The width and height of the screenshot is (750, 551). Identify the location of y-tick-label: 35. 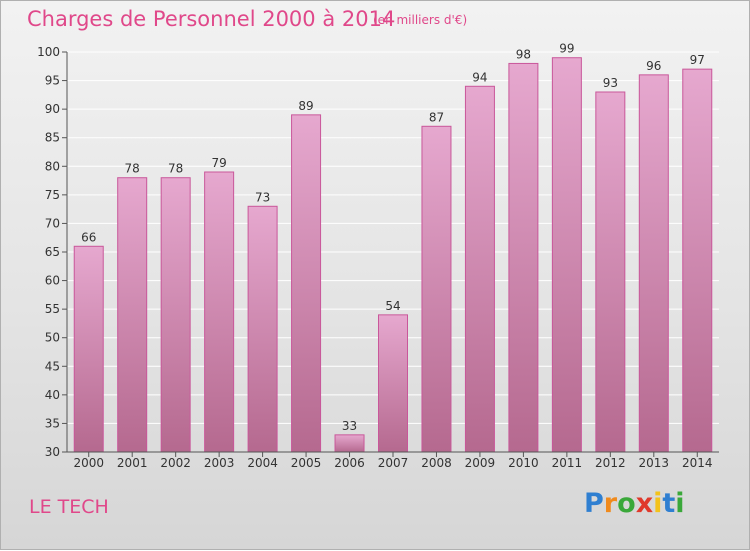
(52, 423).